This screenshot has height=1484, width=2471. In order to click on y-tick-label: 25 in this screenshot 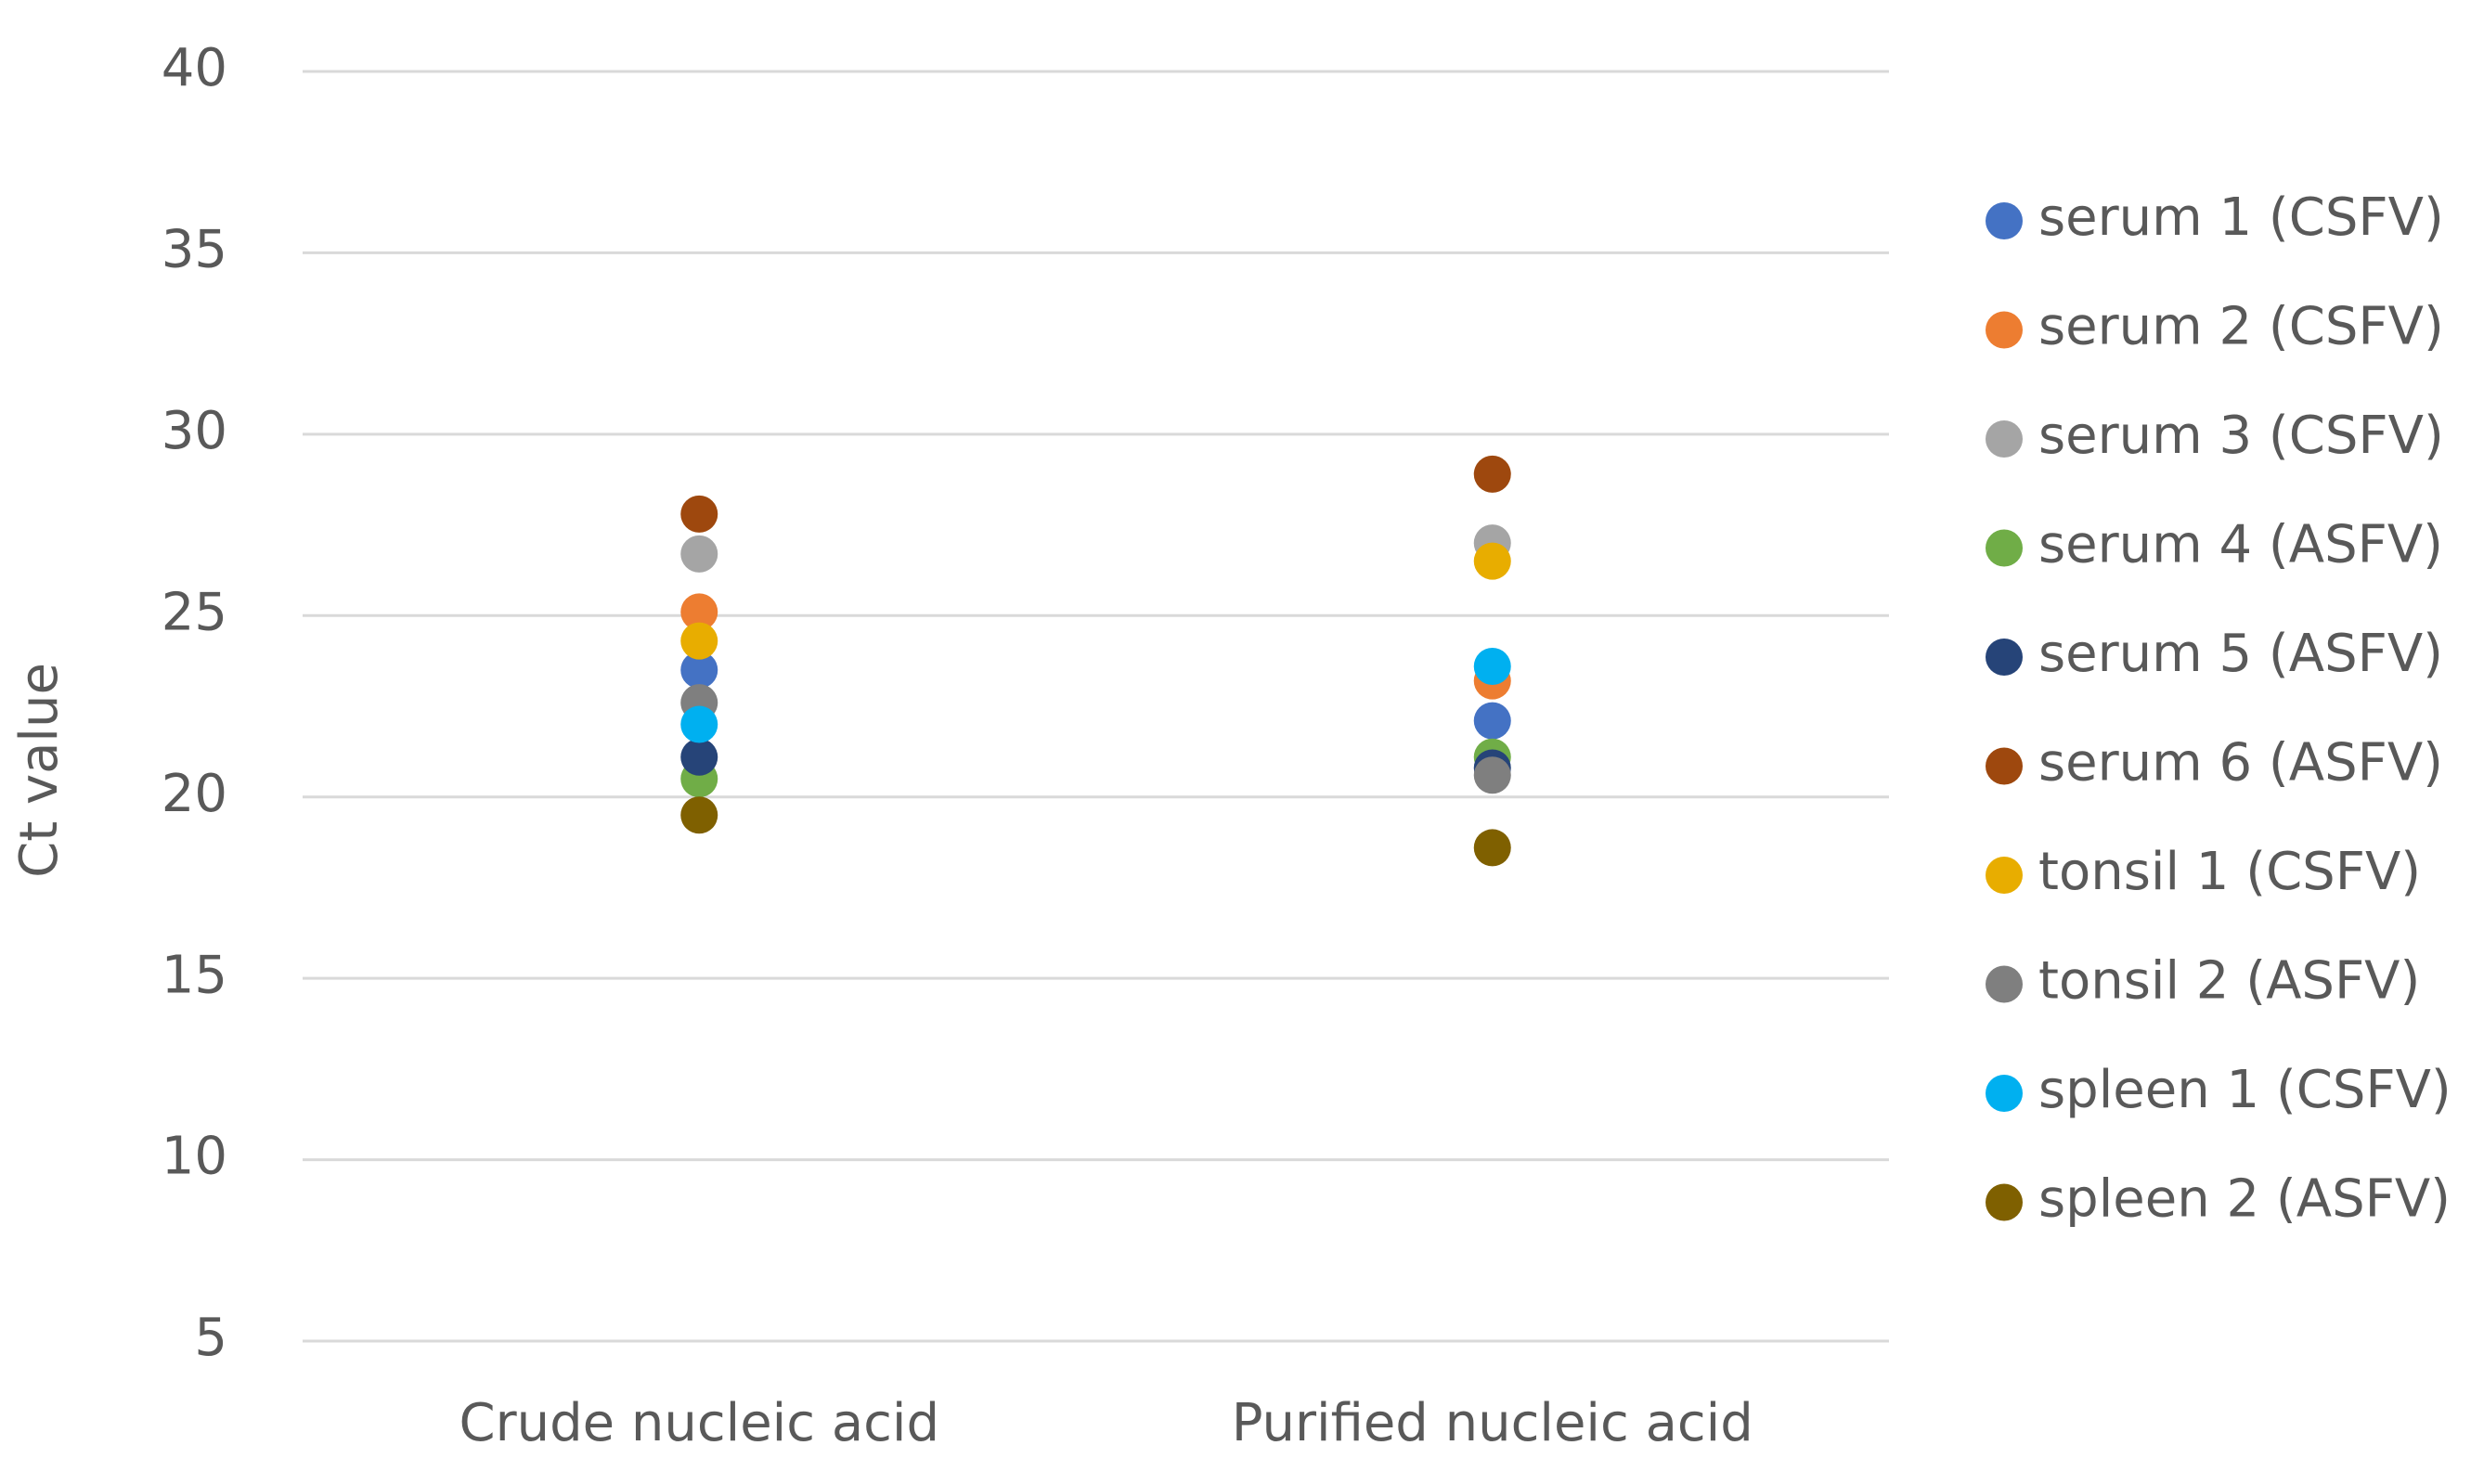, I will do `click(195, 612)`.